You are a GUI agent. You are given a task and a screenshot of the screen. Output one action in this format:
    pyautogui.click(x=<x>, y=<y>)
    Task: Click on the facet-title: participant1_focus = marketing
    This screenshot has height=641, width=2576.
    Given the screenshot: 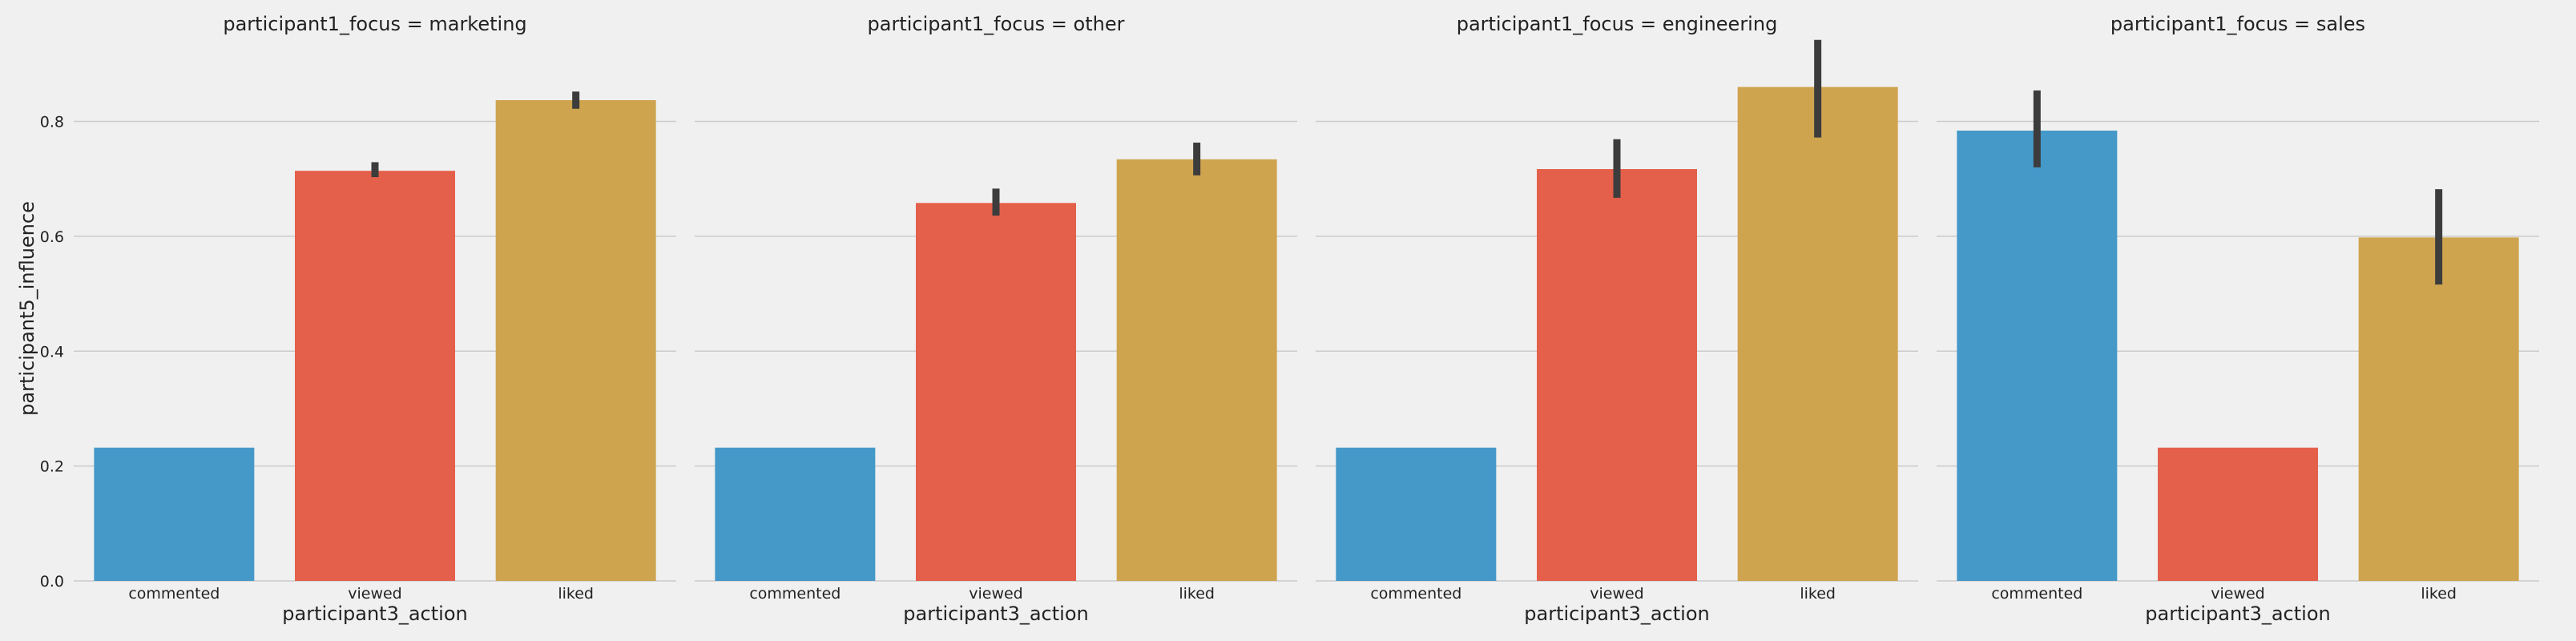 What is the action you would take?
    pyautogui.click(x=374, y=24)
    